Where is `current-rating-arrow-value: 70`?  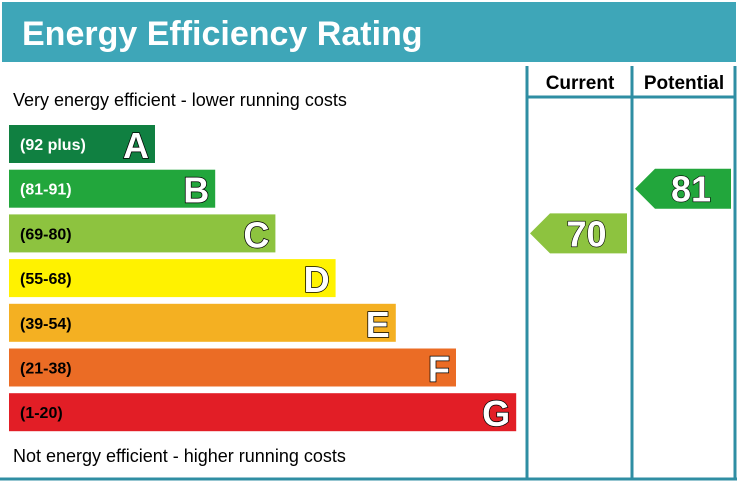
current-rating-arrow-value: 70 is located at coordinates (586, 233).